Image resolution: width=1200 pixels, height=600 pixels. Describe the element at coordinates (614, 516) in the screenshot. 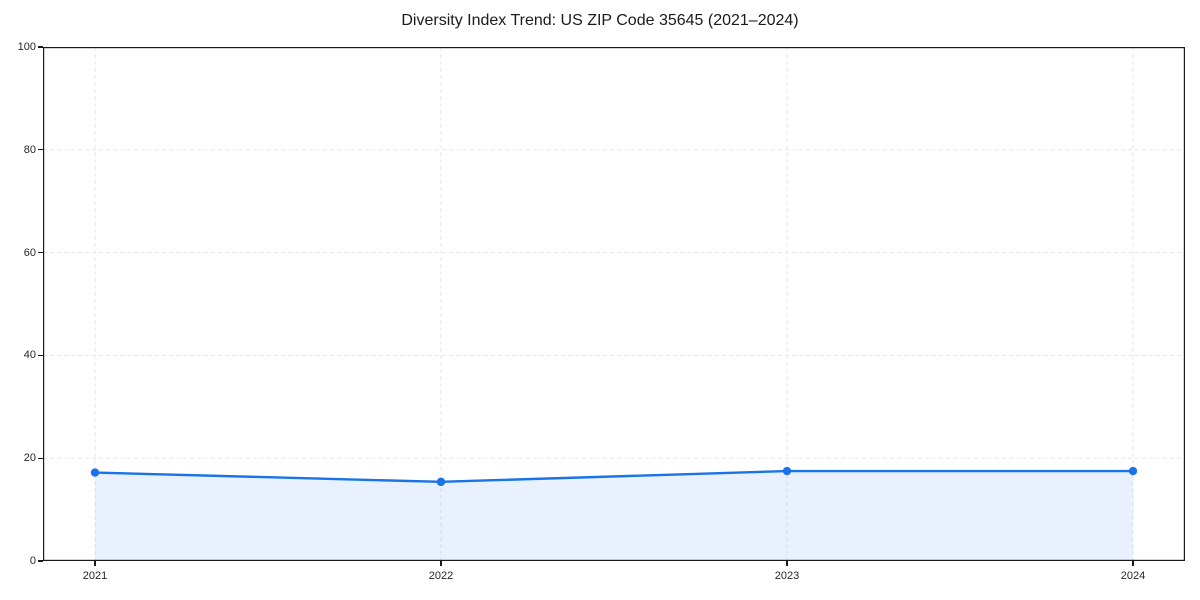

I see `series-area-fill` at that location.